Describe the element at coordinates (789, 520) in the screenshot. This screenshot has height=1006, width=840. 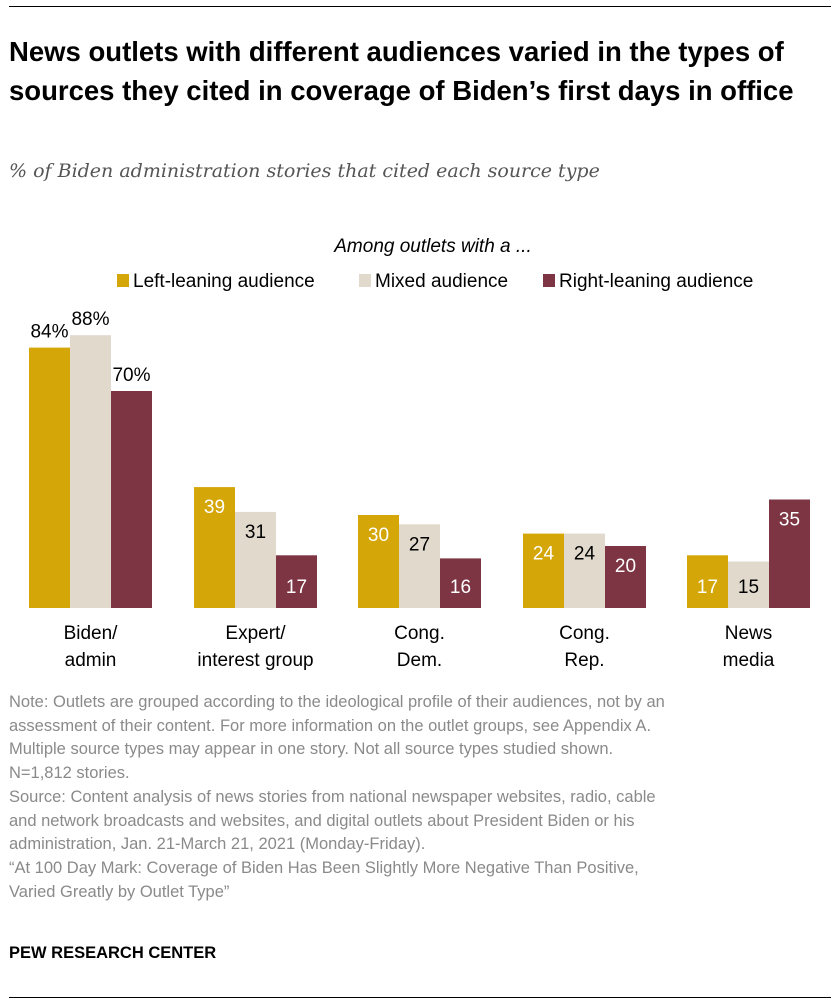
I see `data-label: 35` at that location.